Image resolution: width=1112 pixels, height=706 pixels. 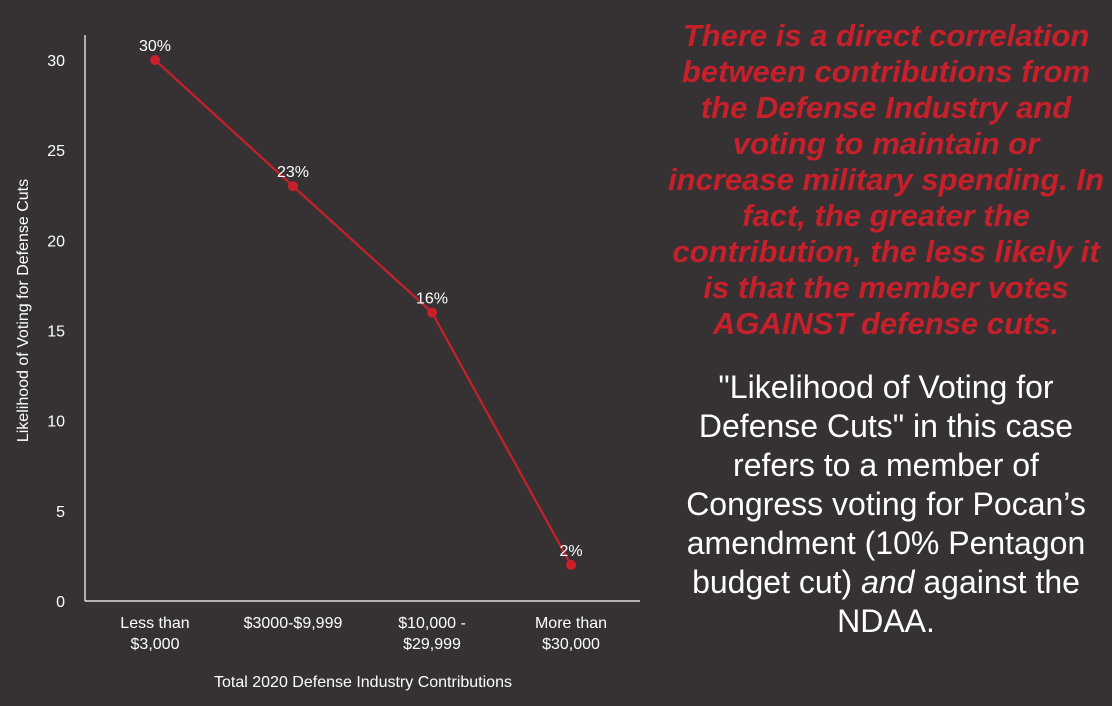 I want to click on y-tick-label: 30, so click(x=56, y=61).